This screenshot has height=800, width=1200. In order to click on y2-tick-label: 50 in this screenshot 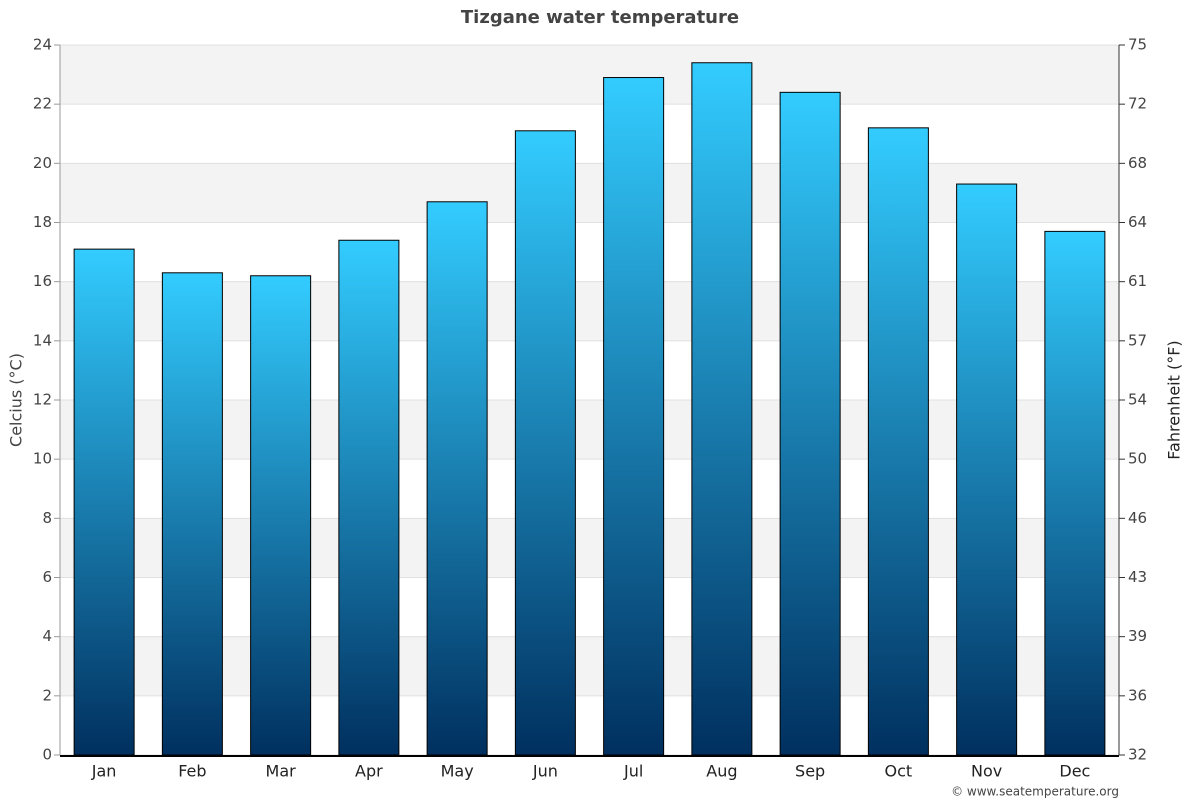, I will do `click(1137, 459)`.